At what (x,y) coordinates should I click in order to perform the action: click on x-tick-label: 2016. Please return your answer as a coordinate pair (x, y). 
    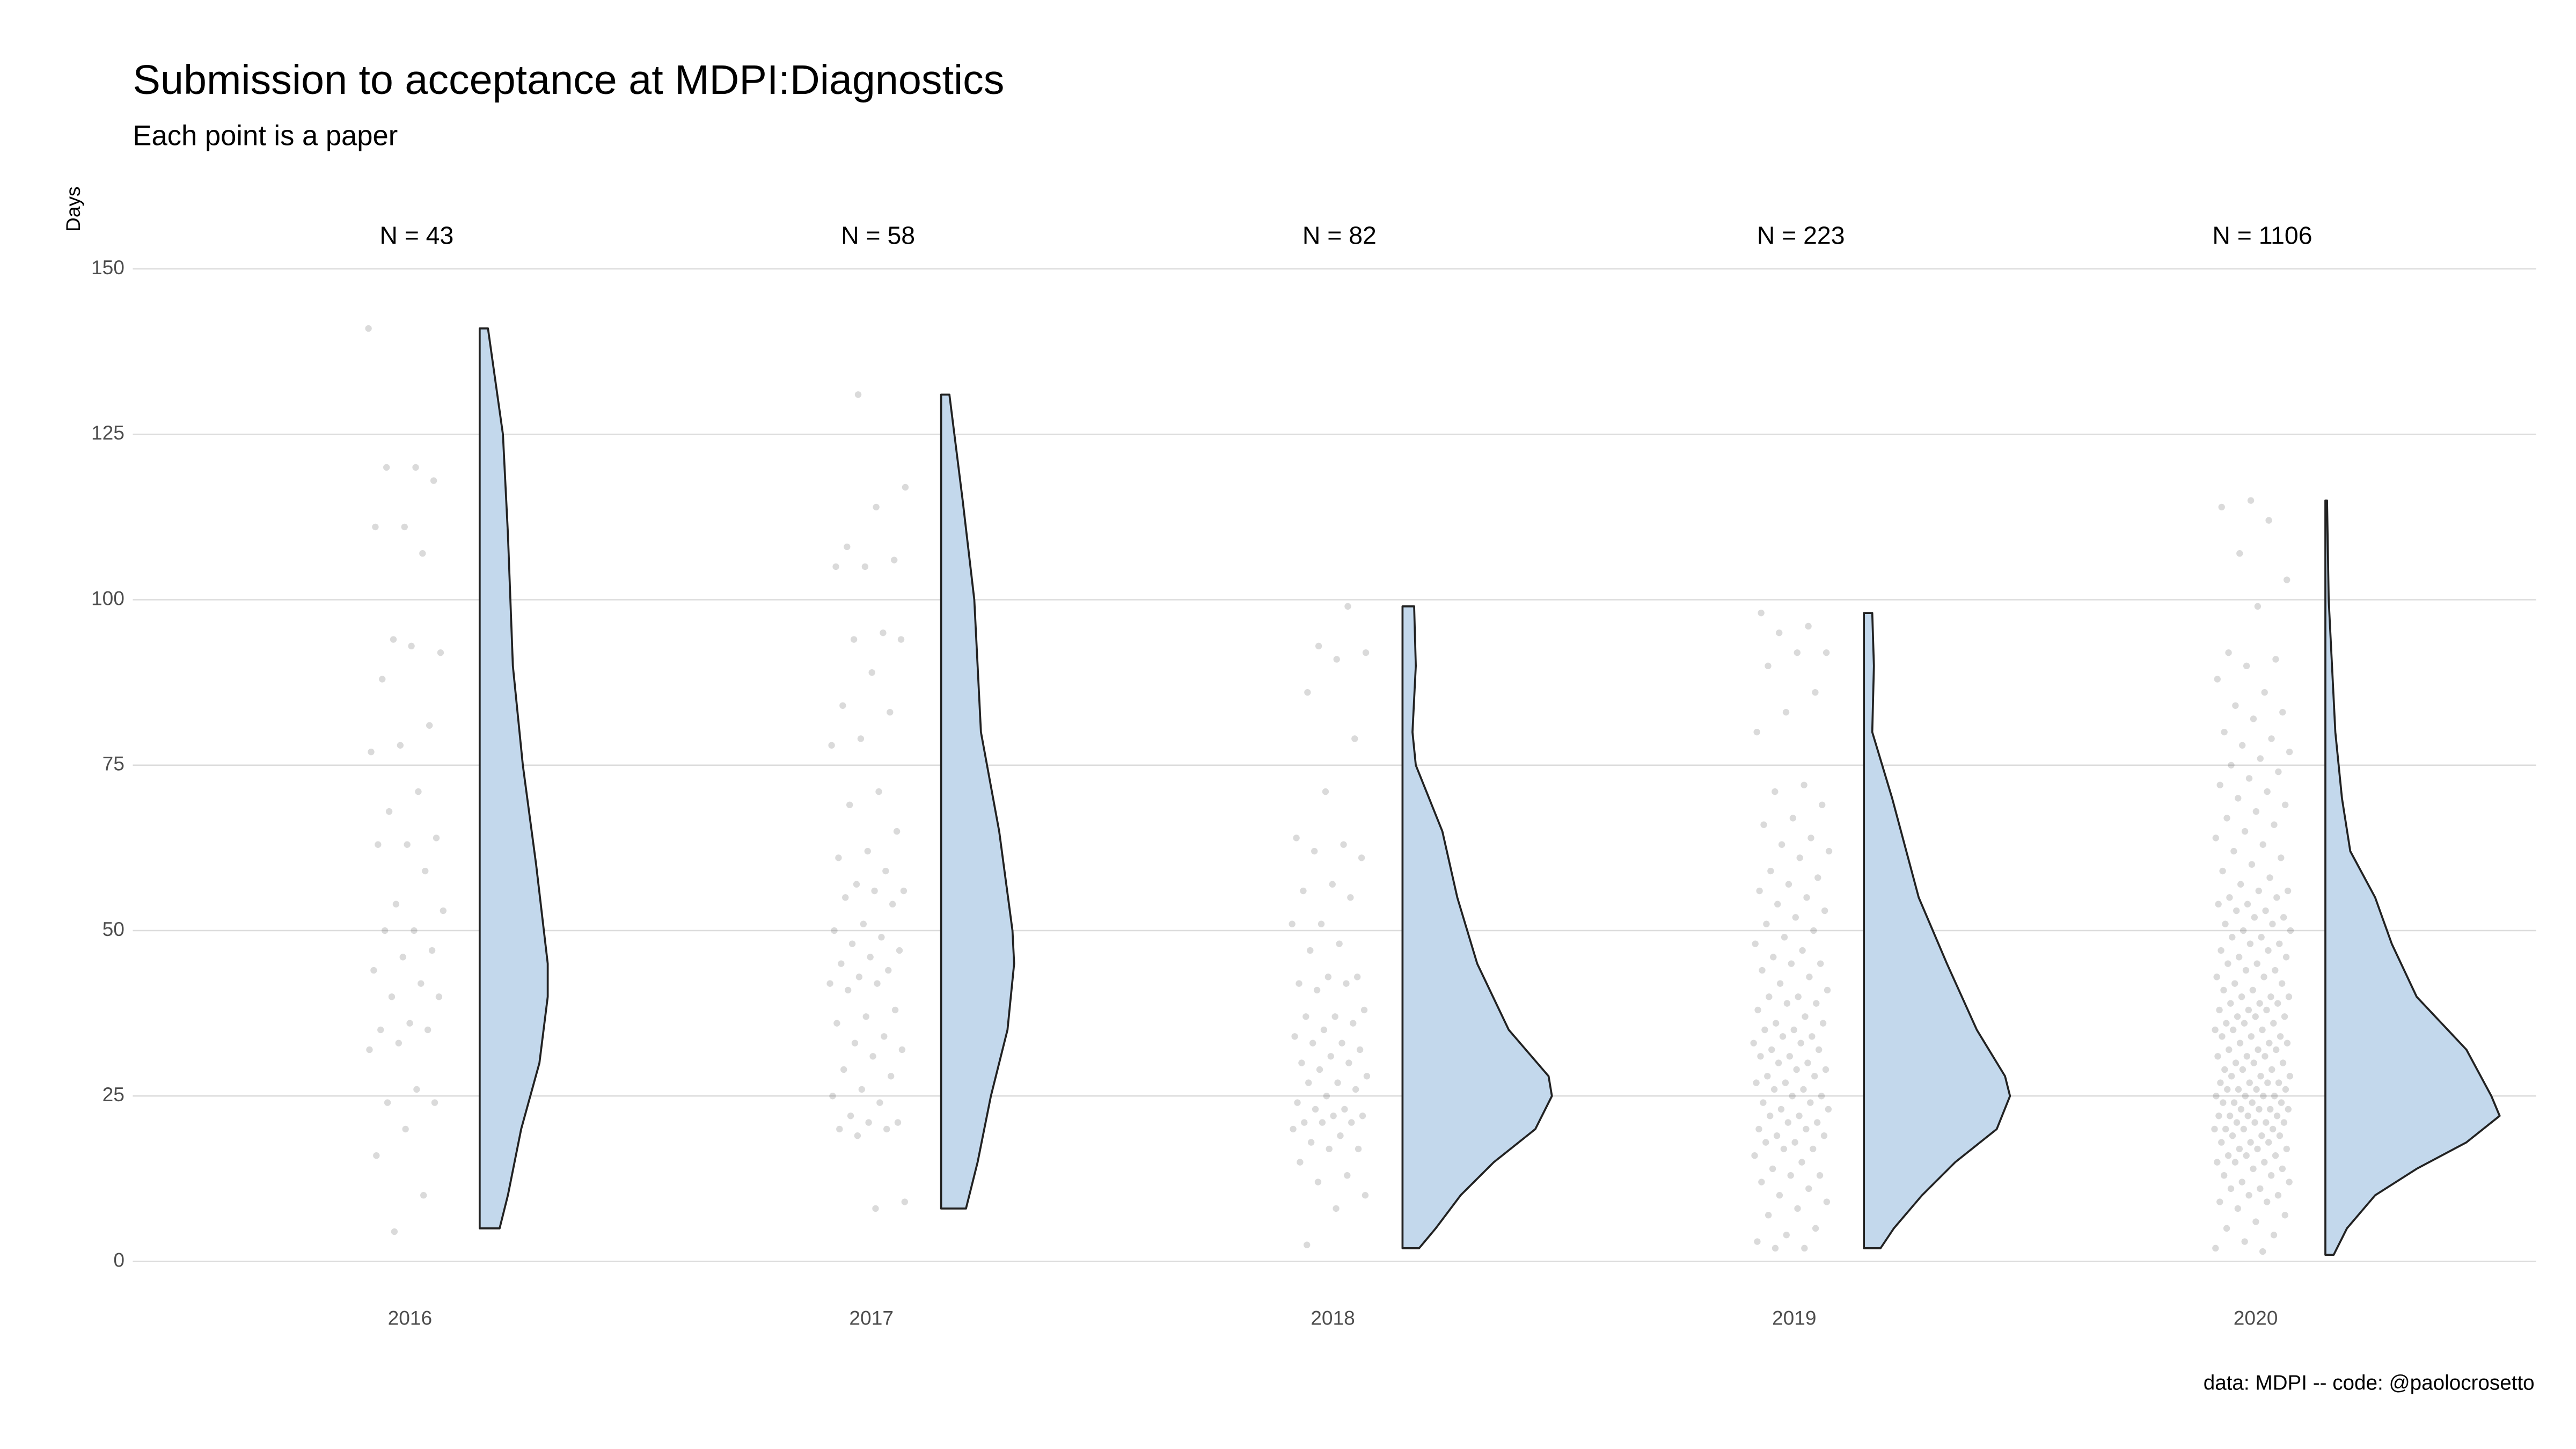
    Looking at the image, I should click on (410, 1318).